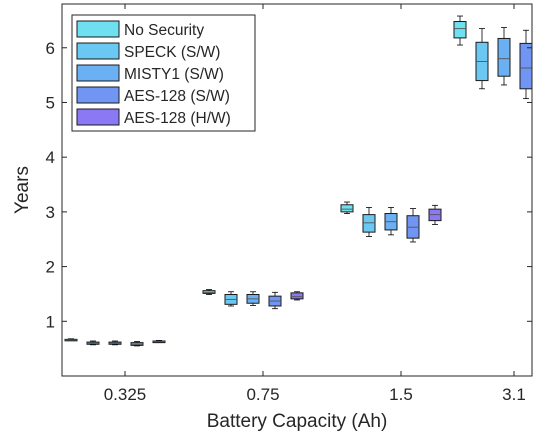 The height and width of the screenshot is (438, 538). I want to click on y-tick-label: 5, so click(50, 102).